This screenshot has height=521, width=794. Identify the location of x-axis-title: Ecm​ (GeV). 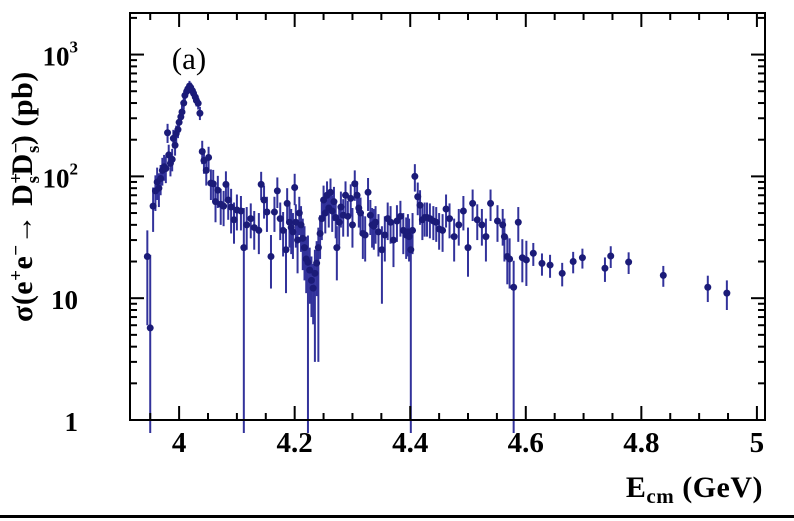
(694, 489).